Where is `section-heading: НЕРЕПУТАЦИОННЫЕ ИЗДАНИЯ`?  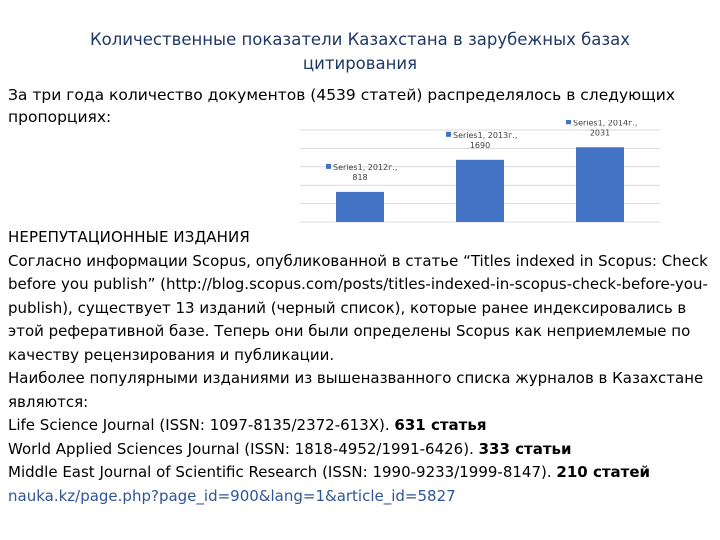 section-heading: НЕРЕПУТАЦИОННЫЕ ИЗДАНИЯ is located at coordinates (129, 237).